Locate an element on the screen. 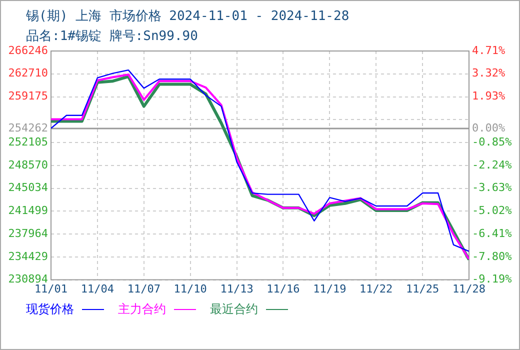  x-tick-label: 11/28 is located at coordinates (469, 289).